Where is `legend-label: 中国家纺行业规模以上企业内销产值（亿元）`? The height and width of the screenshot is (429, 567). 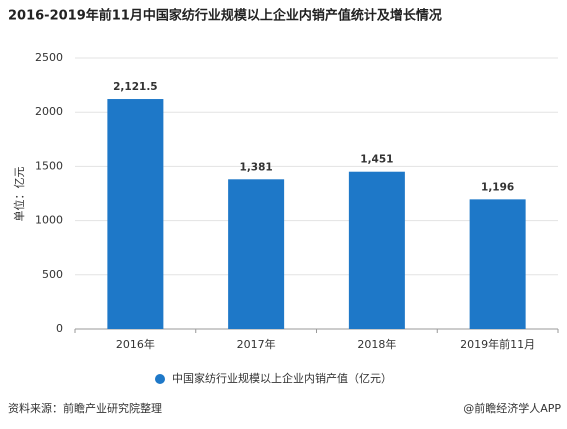
legend-label: 中国家纺行业规模以上企业内销产值（亿元） is located at coordinates (282, 378).